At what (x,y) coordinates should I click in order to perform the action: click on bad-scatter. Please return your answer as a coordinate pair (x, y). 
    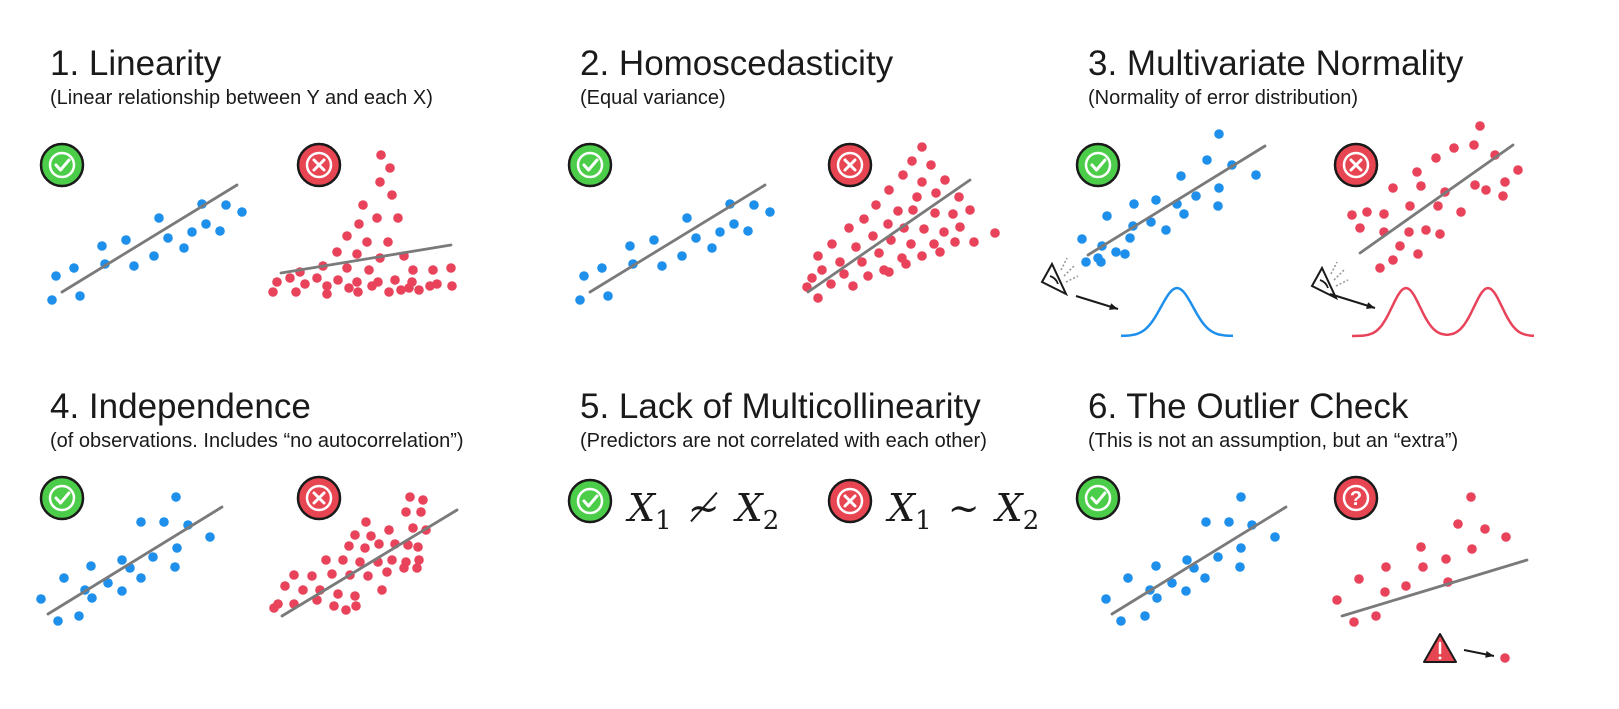
    Looking at the image, I should click on (350, 553).